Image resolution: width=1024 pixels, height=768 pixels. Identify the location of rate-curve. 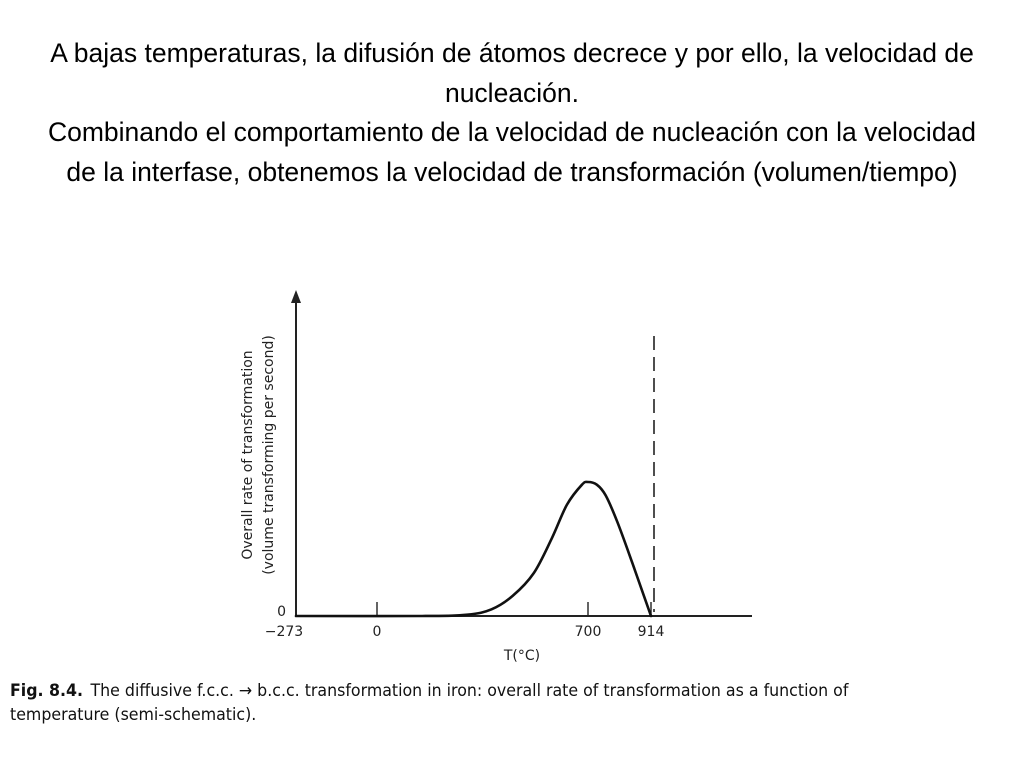
(473, 549).